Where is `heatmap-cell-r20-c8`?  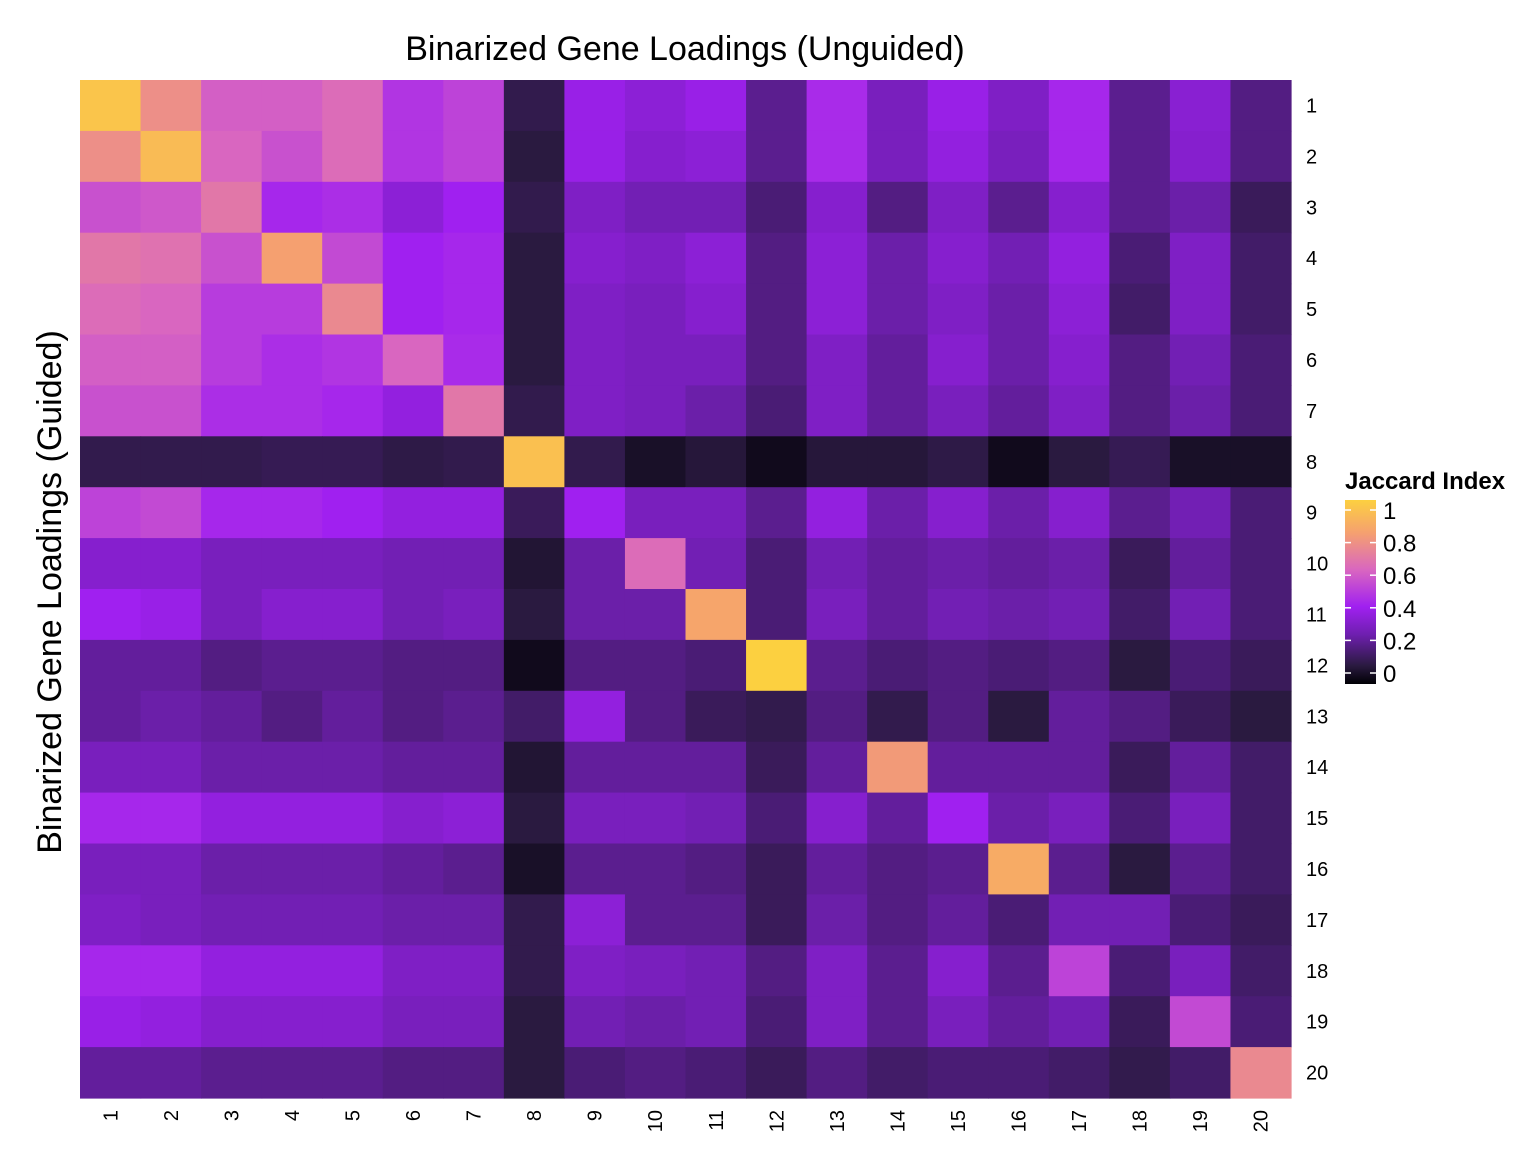
heatmap-cell-r20-c8 is located at coordinates (534, 1073).